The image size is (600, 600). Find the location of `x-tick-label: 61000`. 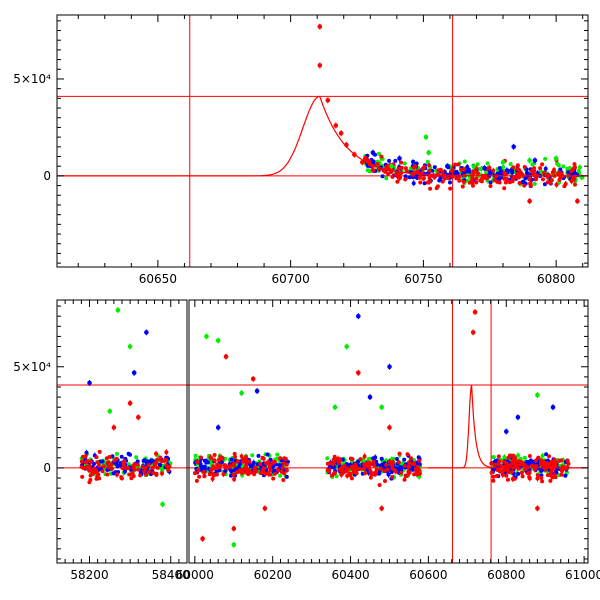

x-tick-label: 61000 is located at coordinates (582, 575).